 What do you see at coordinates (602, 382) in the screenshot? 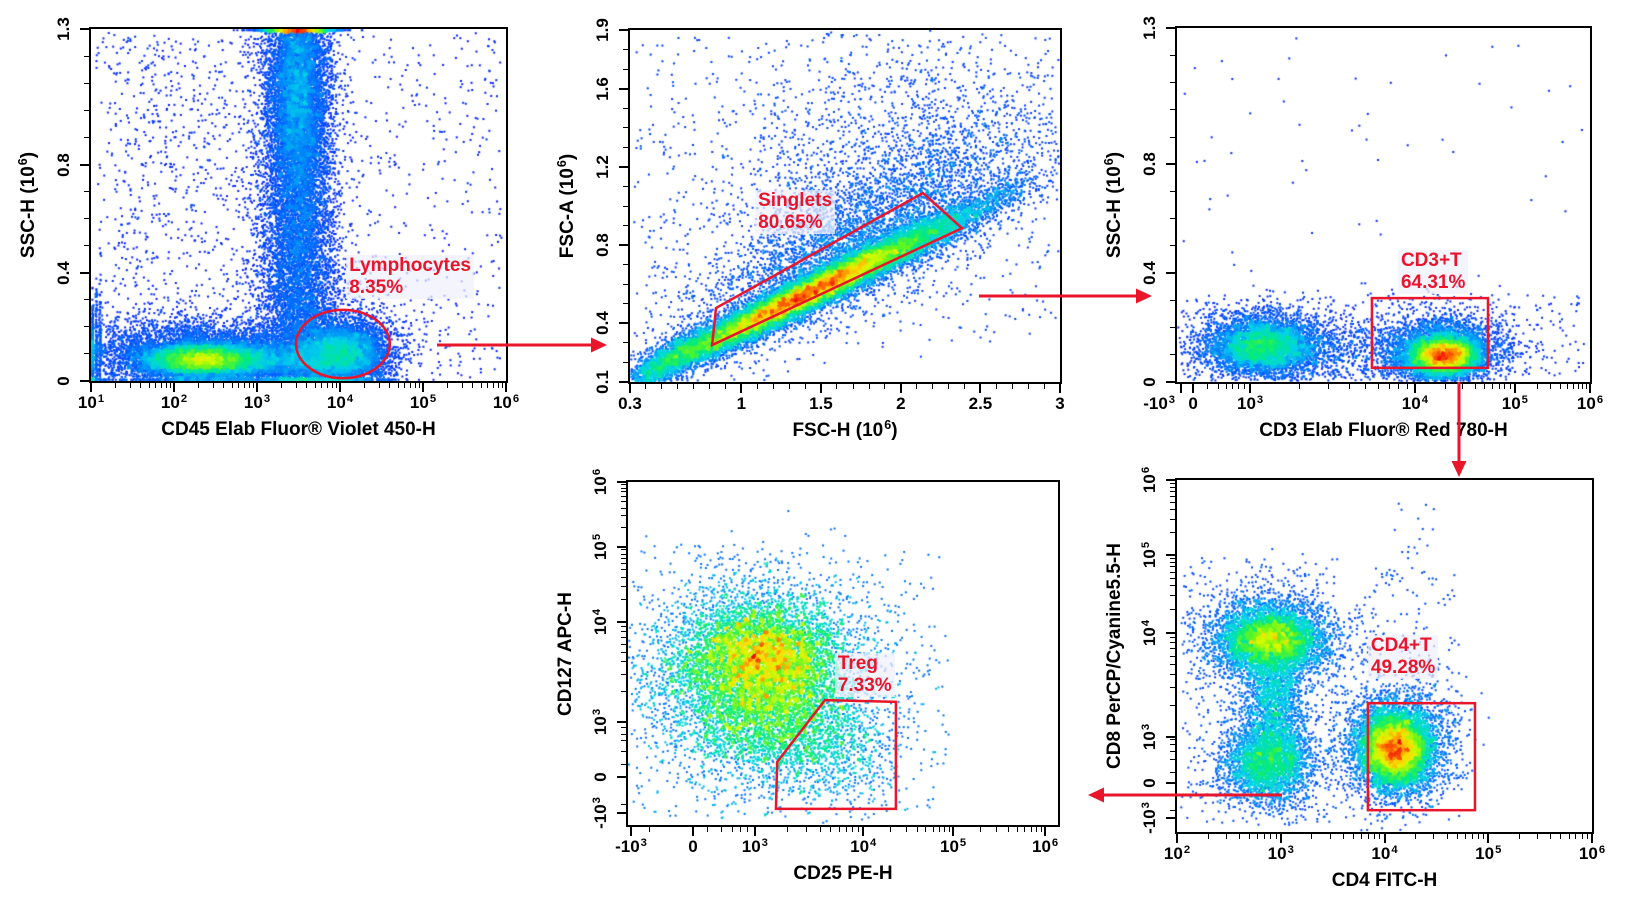
I see `y-tick-label: 0.1` at bounding box center [602, 382].